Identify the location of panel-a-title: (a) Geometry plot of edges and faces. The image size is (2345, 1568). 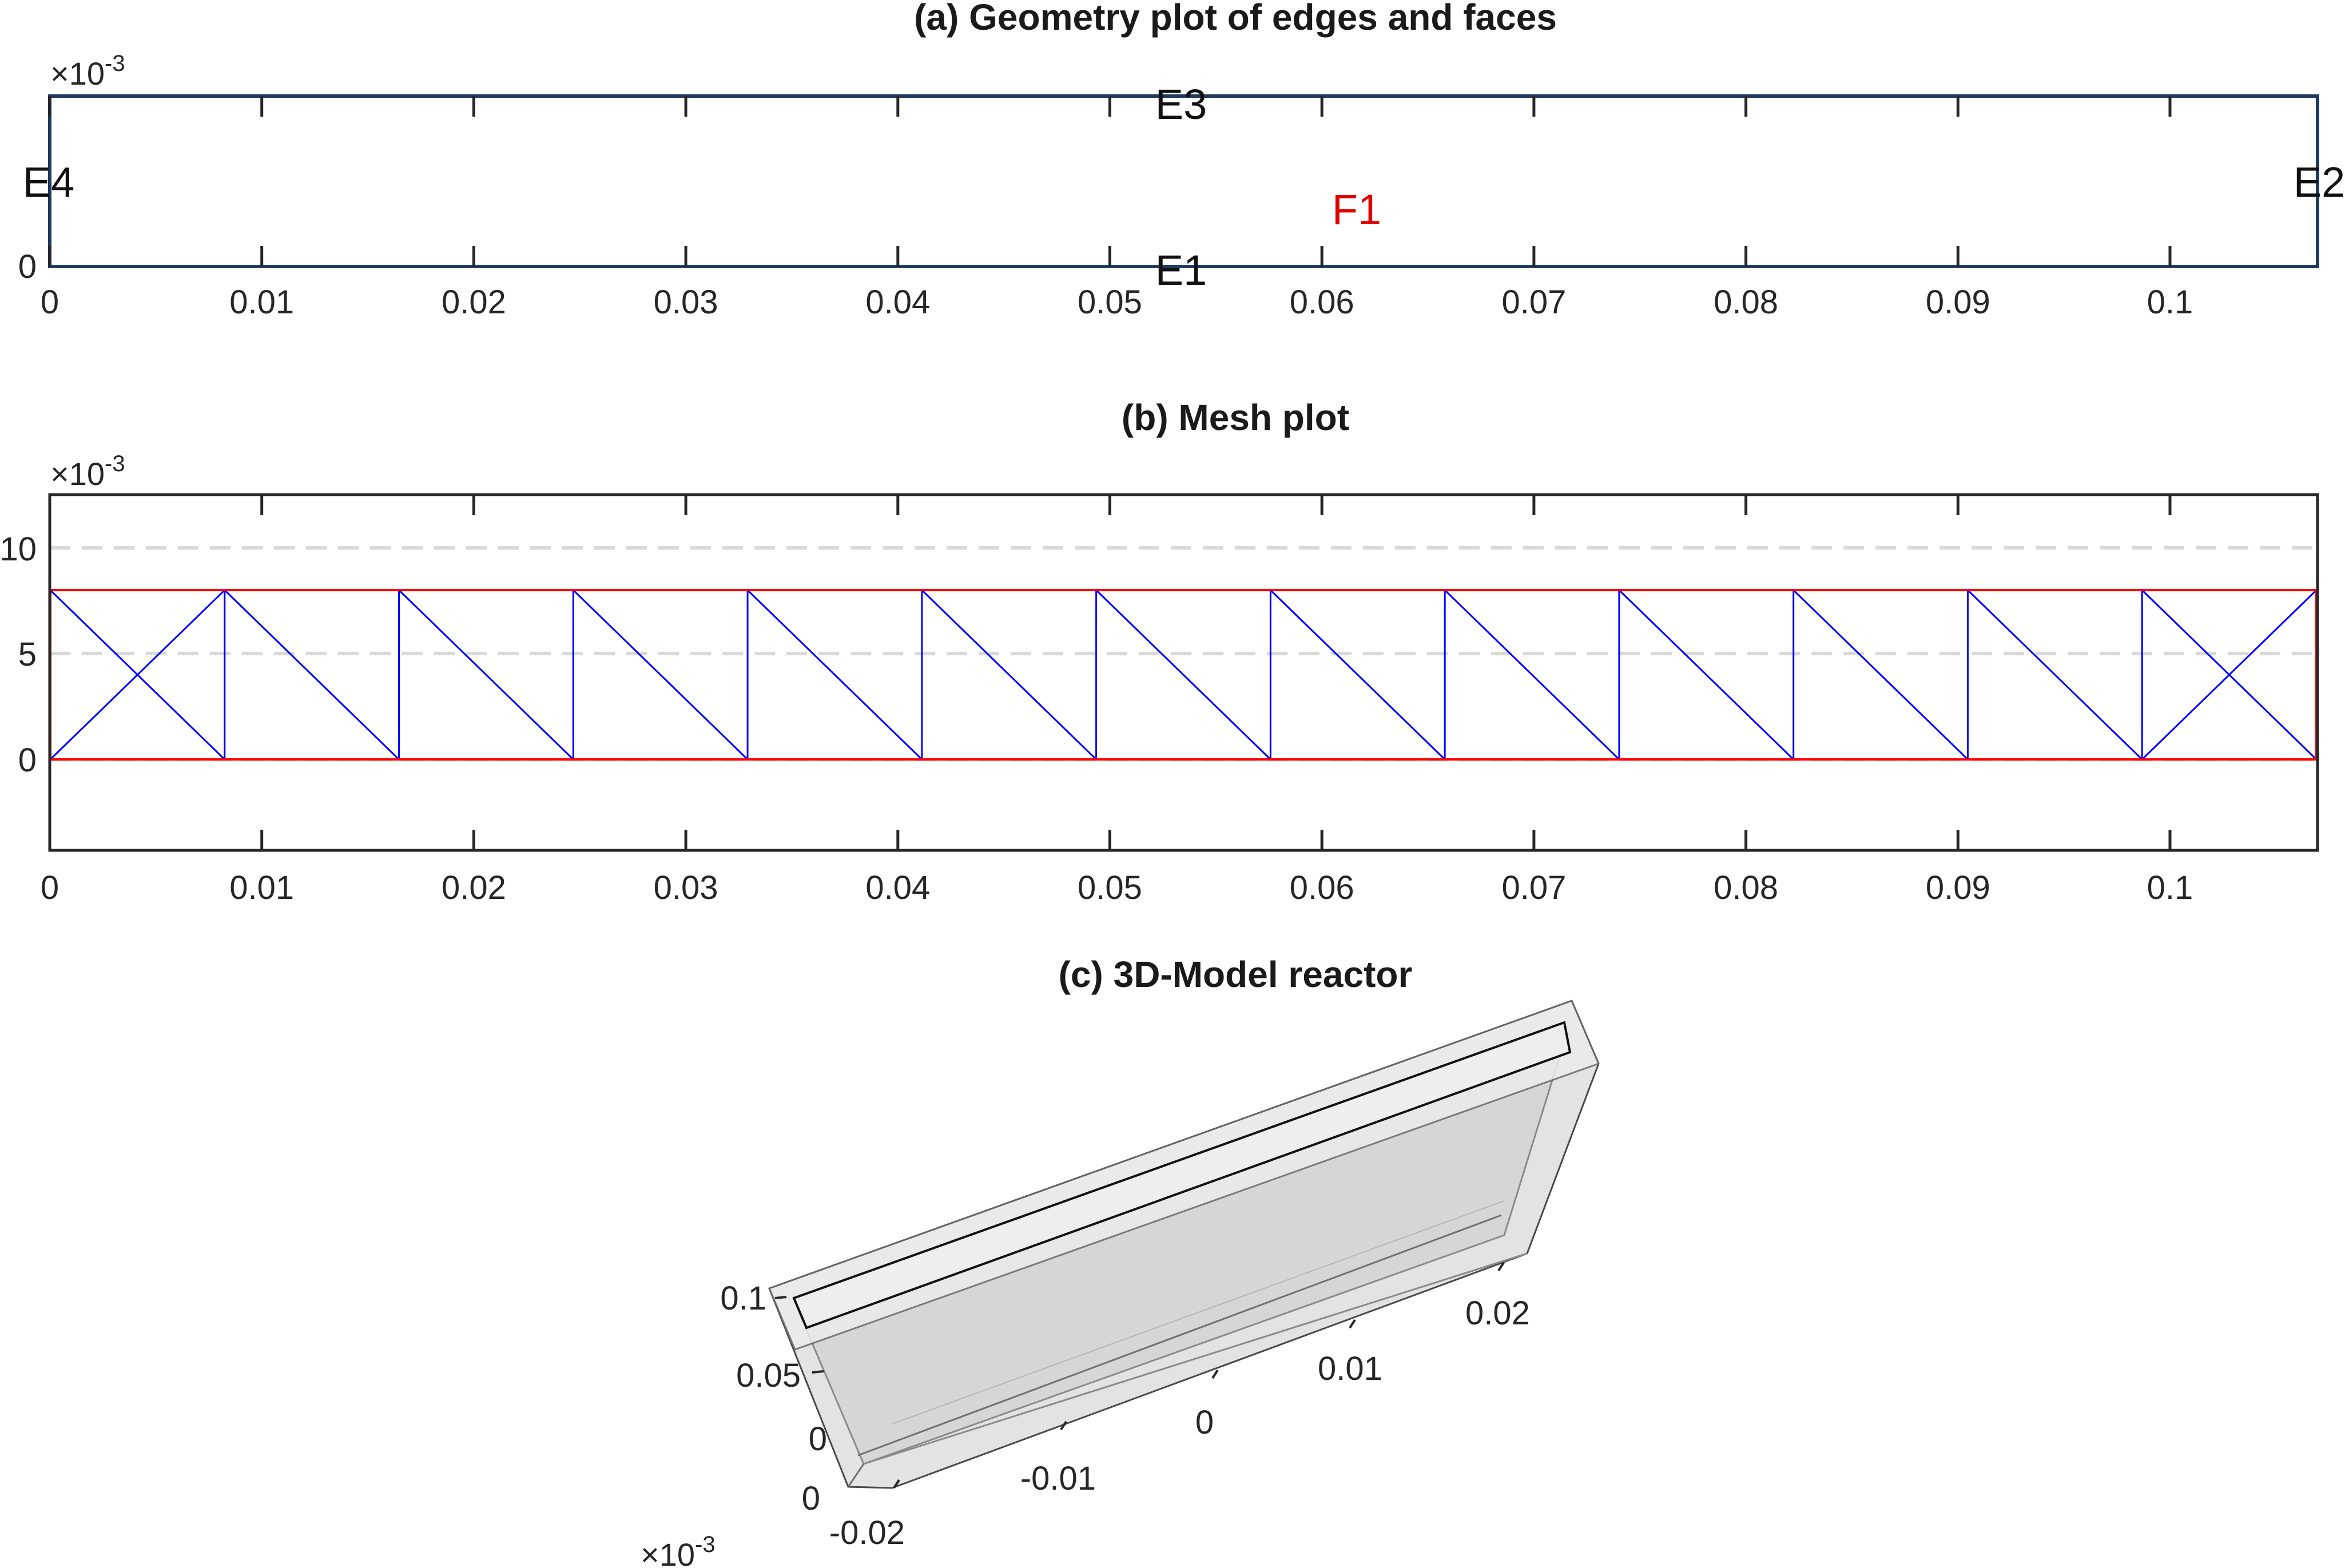
(1235, 19).